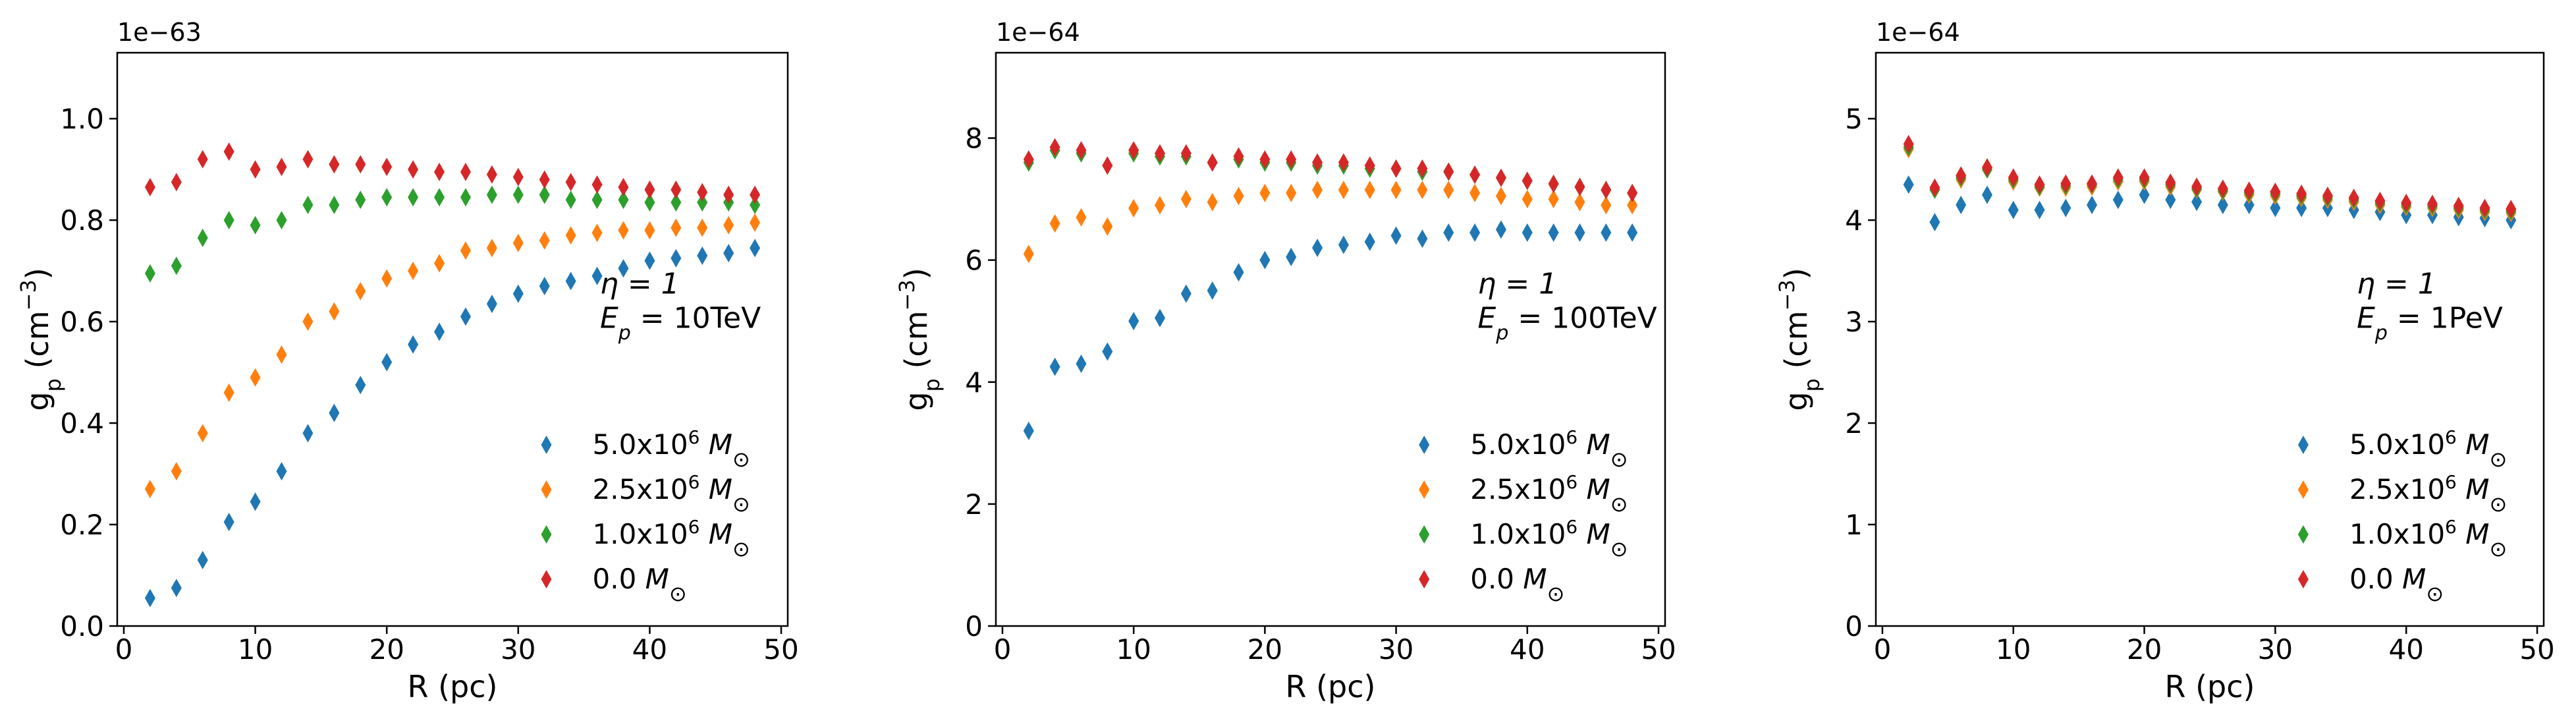 The height and width of the screenshot is (713, 2576). Describe the element at coordinates (82, 119) in the screenshot. I see `y-tick-label: 1.0` at that location.